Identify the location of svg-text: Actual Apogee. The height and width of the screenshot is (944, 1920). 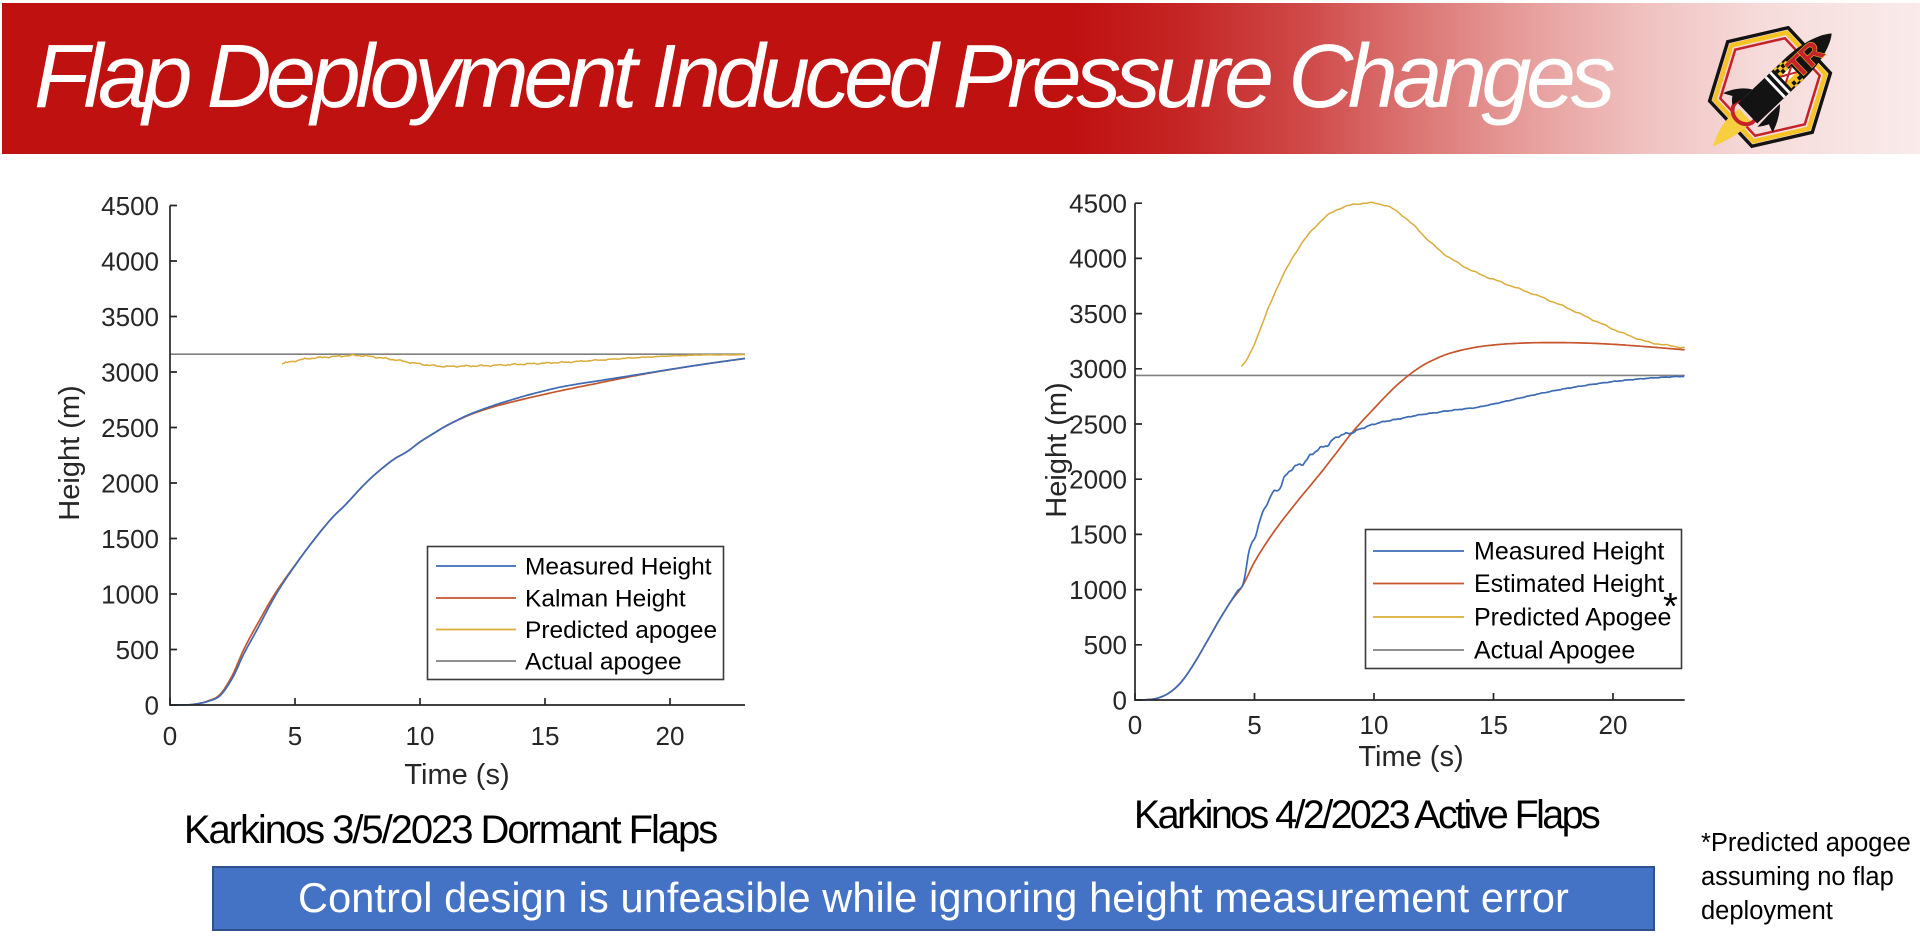
(1554, 651).